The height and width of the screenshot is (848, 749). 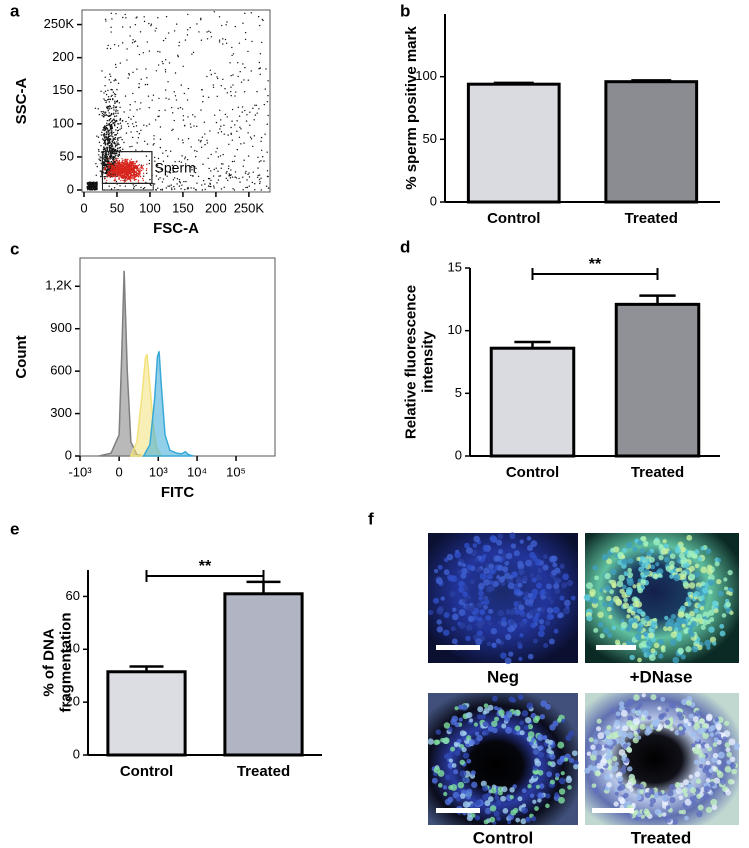 I want to click on panel-letter: c, so click(x=14, y=248).